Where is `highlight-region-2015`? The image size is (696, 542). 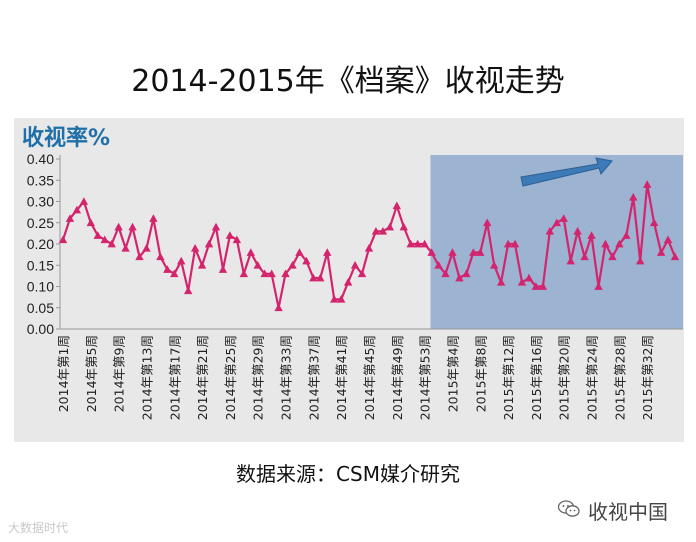
highlight-region-2015 is located at coordinates (556, 242).